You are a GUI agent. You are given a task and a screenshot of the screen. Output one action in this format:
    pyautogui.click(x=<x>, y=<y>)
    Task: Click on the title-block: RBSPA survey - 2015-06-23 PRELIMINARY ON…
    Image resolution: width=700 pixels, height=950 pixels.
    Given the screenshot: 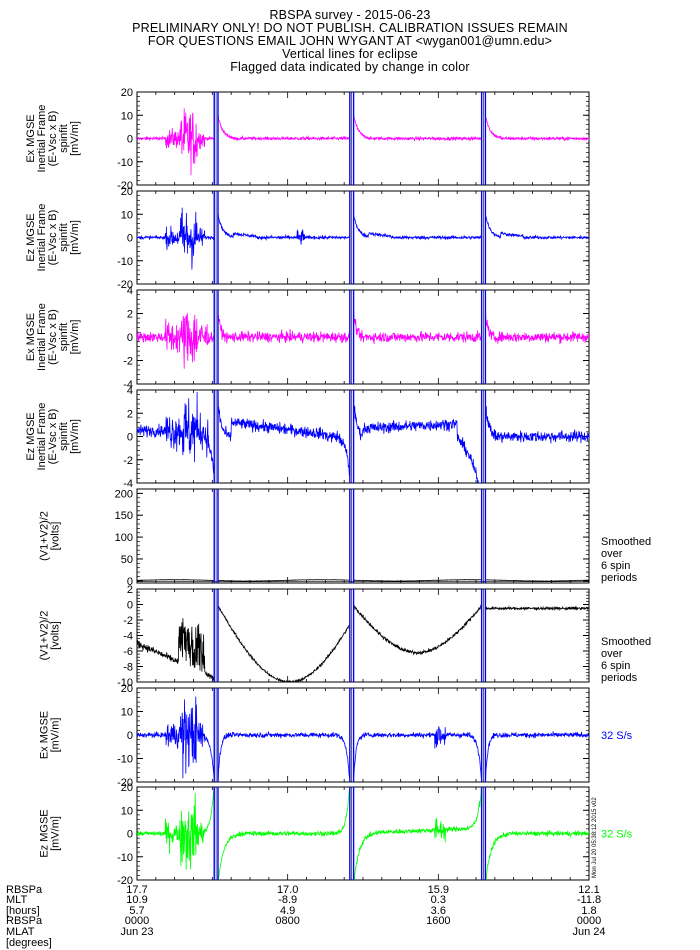 What is the action you would take?
    pyautogui.click(x=350, y=41)
    